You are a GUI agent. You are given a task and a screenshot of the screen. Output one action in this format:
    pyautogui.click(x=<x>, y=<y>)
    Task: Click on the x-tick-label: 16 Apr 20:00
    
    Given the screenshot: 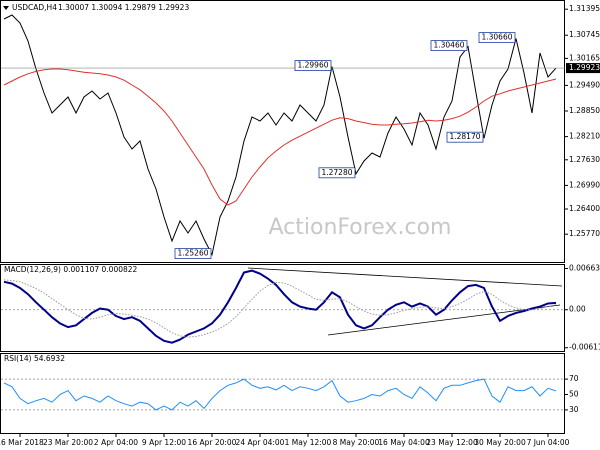 What is the action you would take?
    pyautogui.click(x=212, y=442)
    